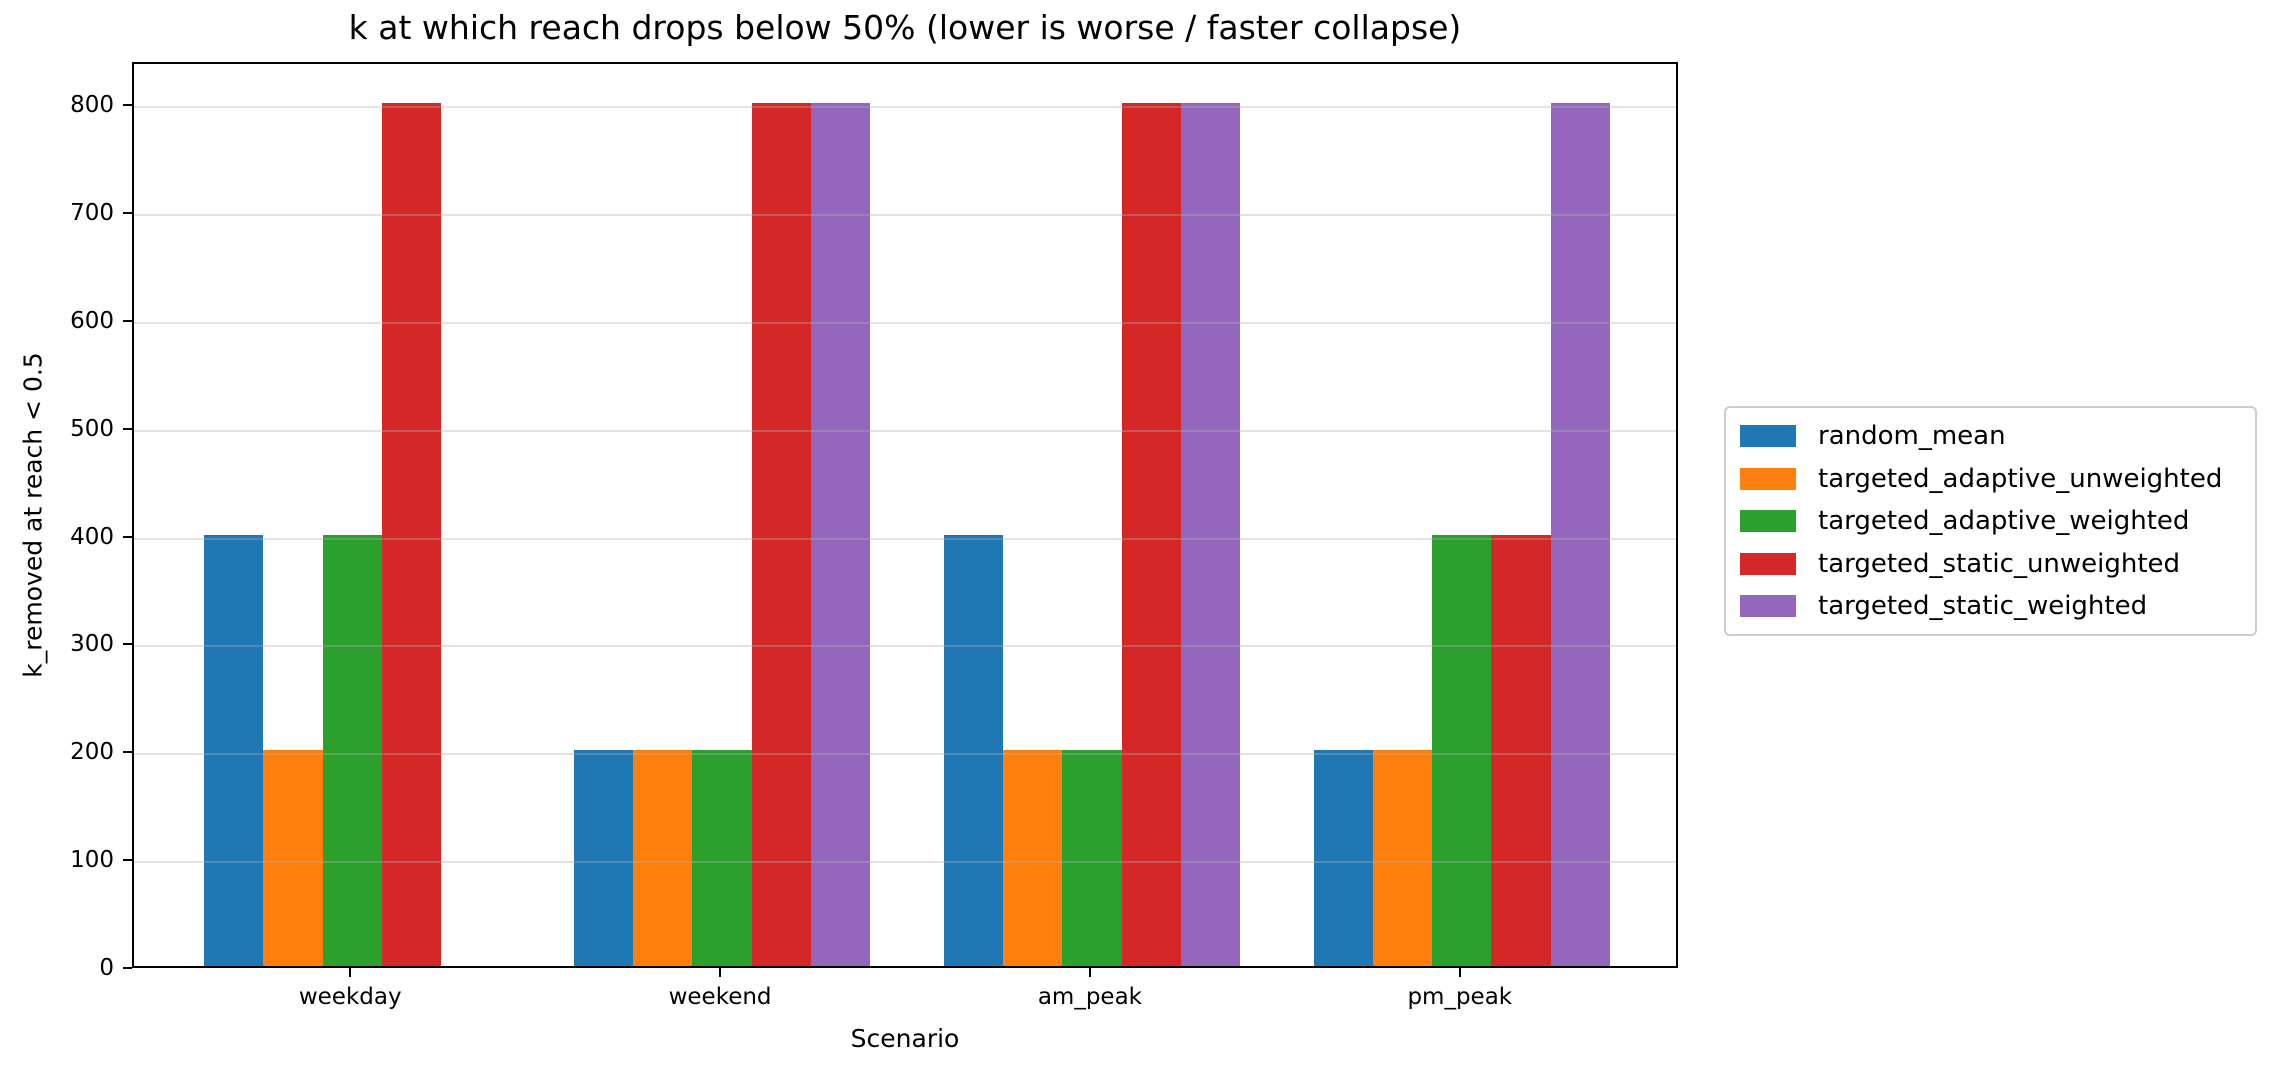  I want to click on legend-label-random_mean: random_mean, so click(1912, 436).